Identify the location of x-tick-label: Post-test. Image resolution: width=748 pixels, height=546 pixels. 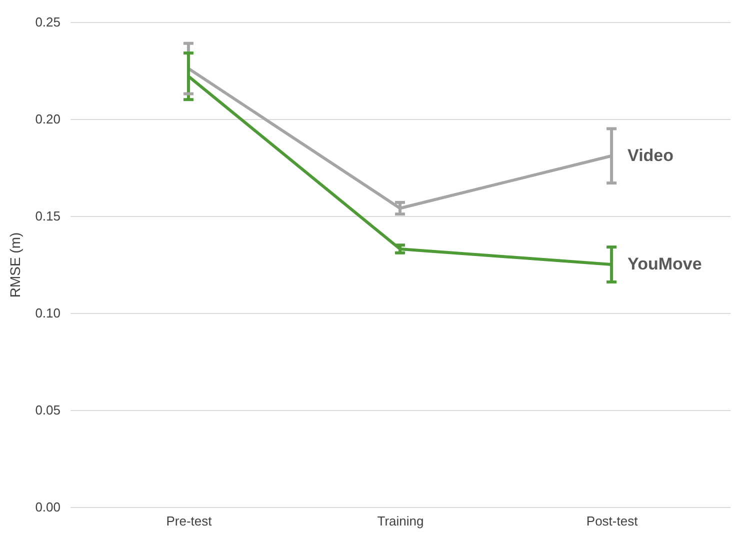
(612, 521).